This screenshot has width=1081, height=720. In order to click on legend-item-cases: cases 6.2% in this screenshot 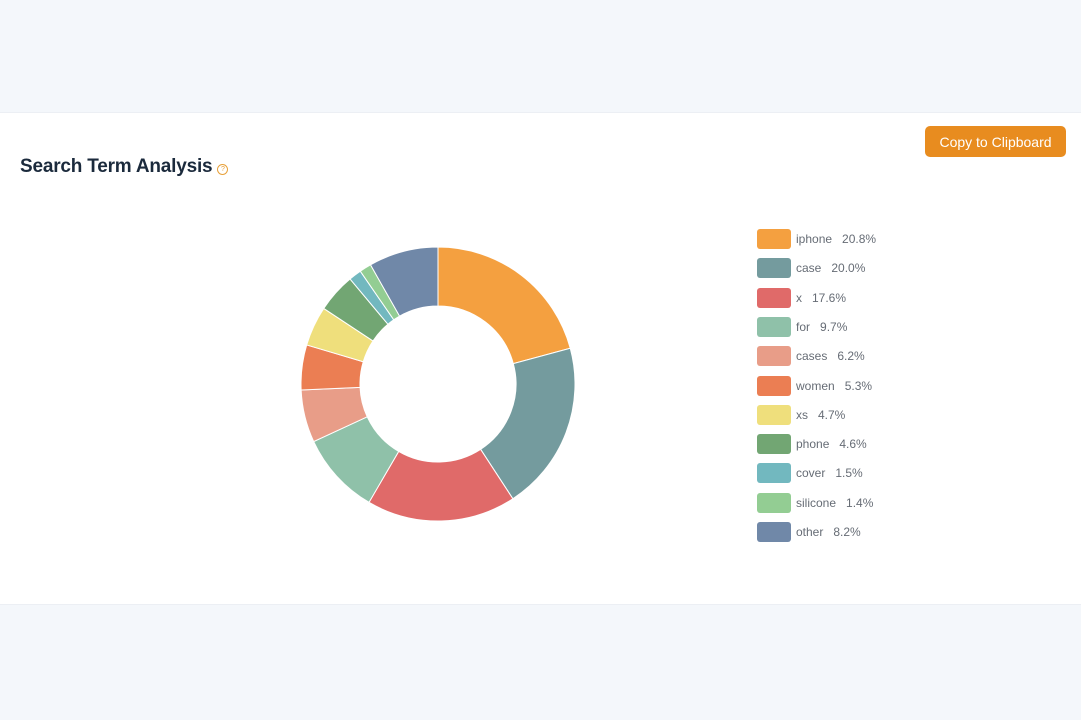, I will do `click(811, 356)`.